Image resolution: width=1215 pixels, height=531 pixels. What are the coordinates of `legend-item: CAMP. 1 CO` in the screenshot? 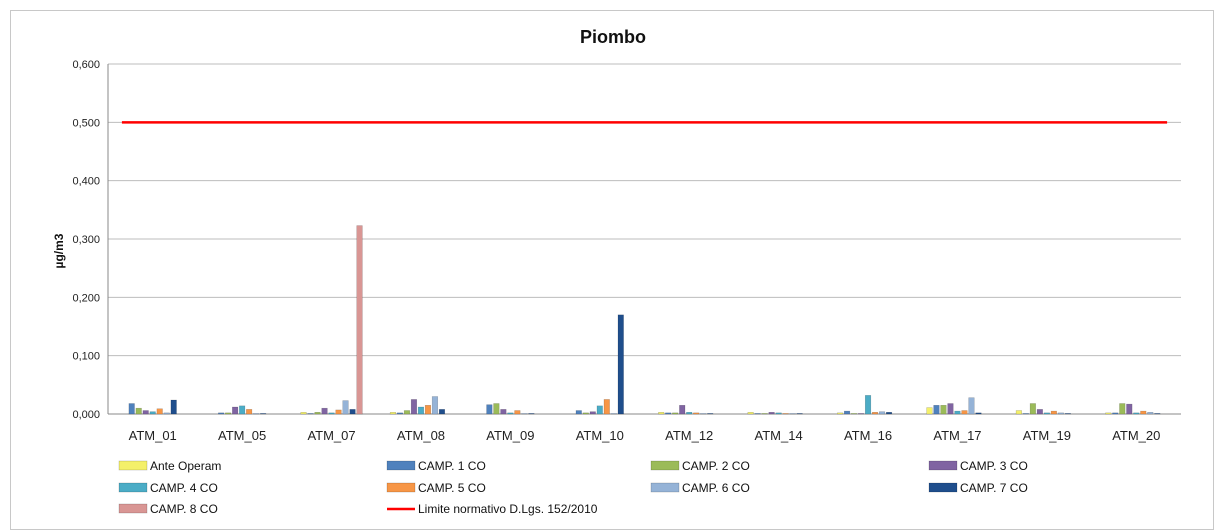 It's located at (436, 466).